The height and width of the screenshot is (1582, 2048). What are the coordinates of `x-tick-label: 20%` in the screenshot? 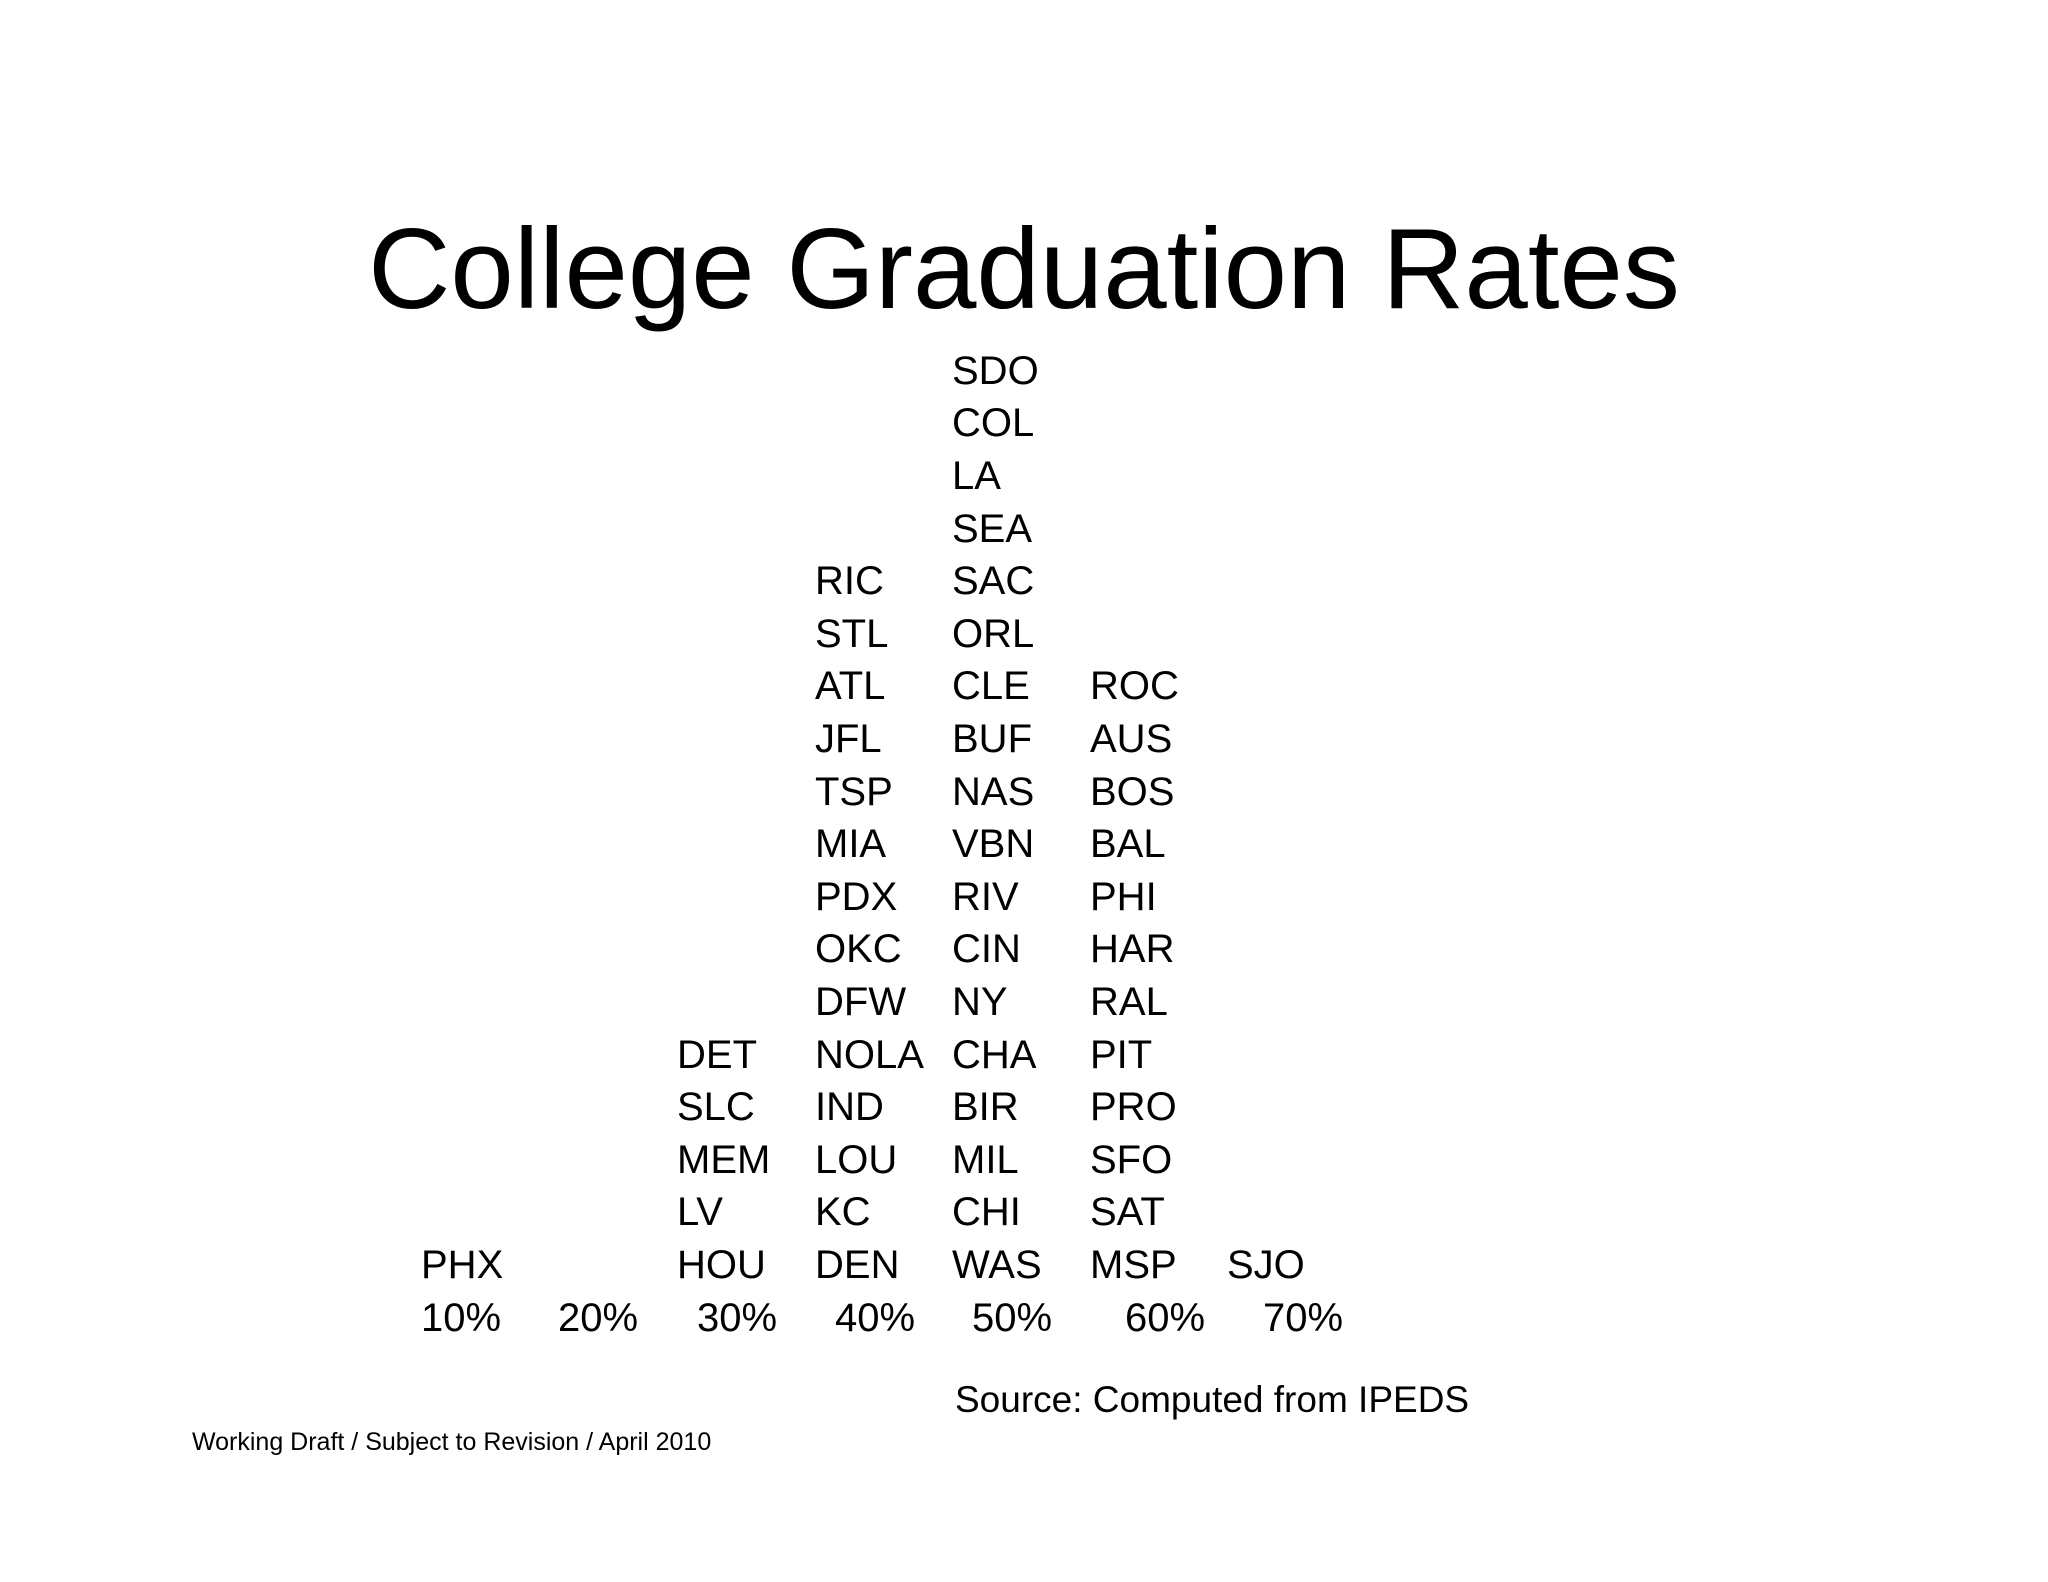 It's located at (598, 1318).